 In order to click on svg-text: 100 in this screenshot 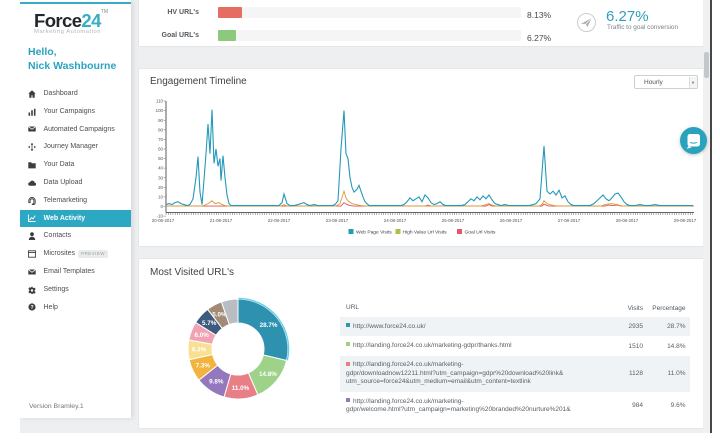, I will do `click(160, 110)`.